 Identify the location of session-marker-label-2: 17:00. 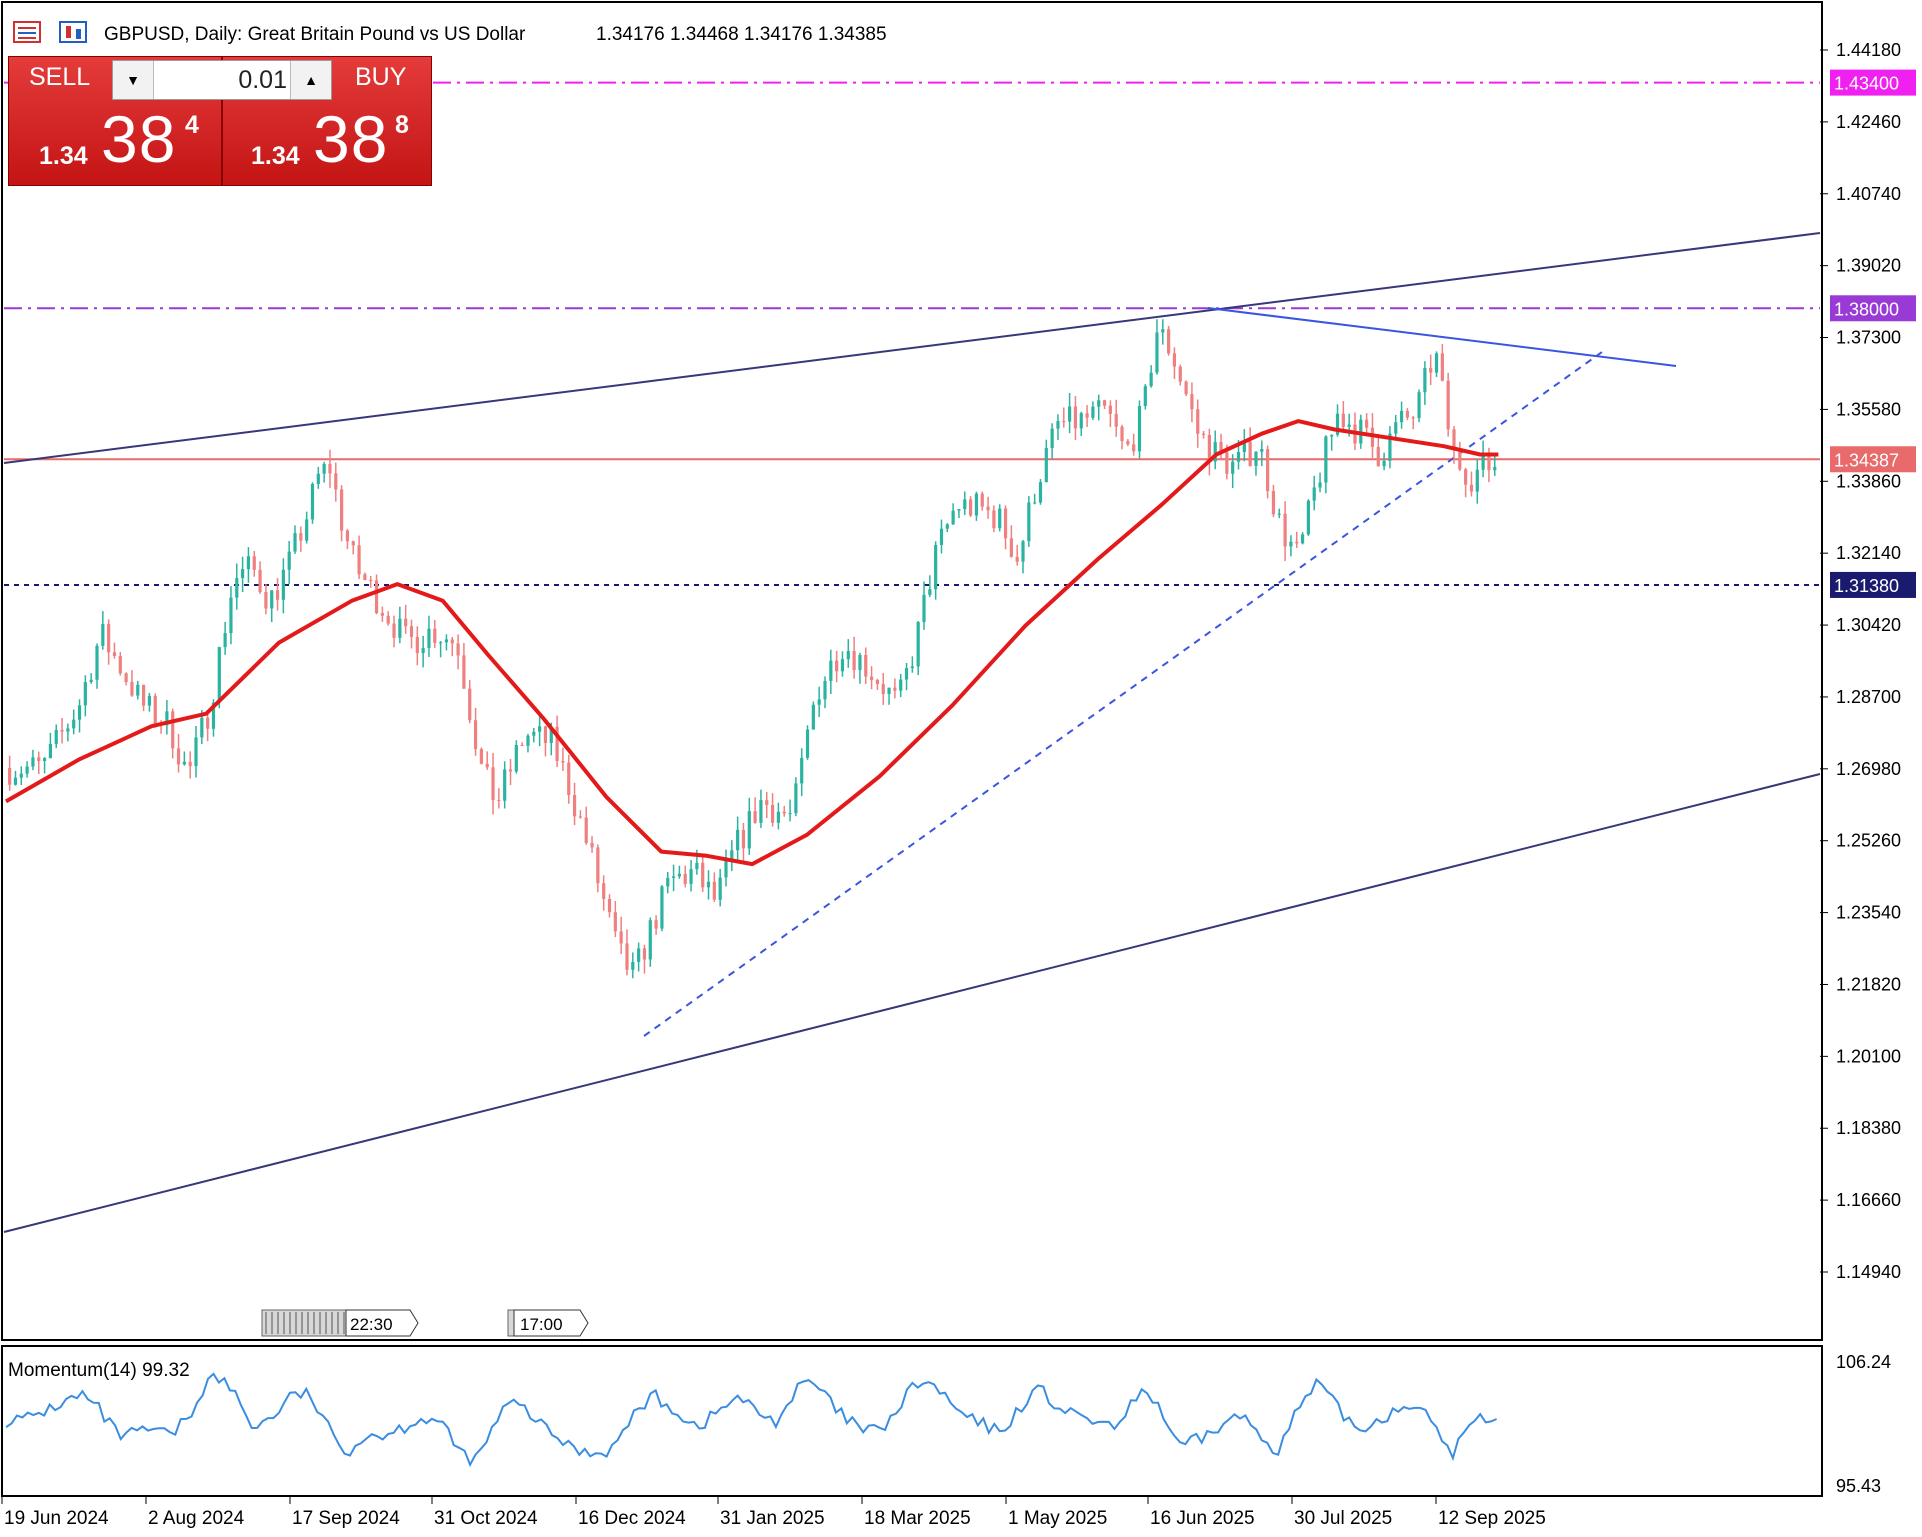
(541, 1324).